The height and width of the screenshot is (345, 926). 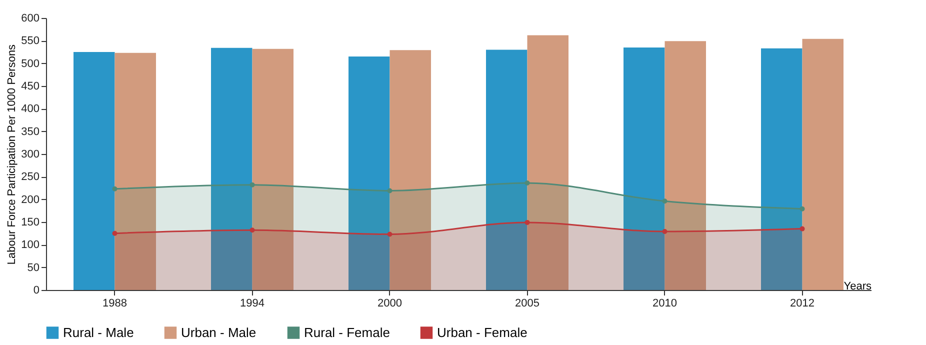 I want to click on legend-label: Urban - Male, so click(x=218, y=332).